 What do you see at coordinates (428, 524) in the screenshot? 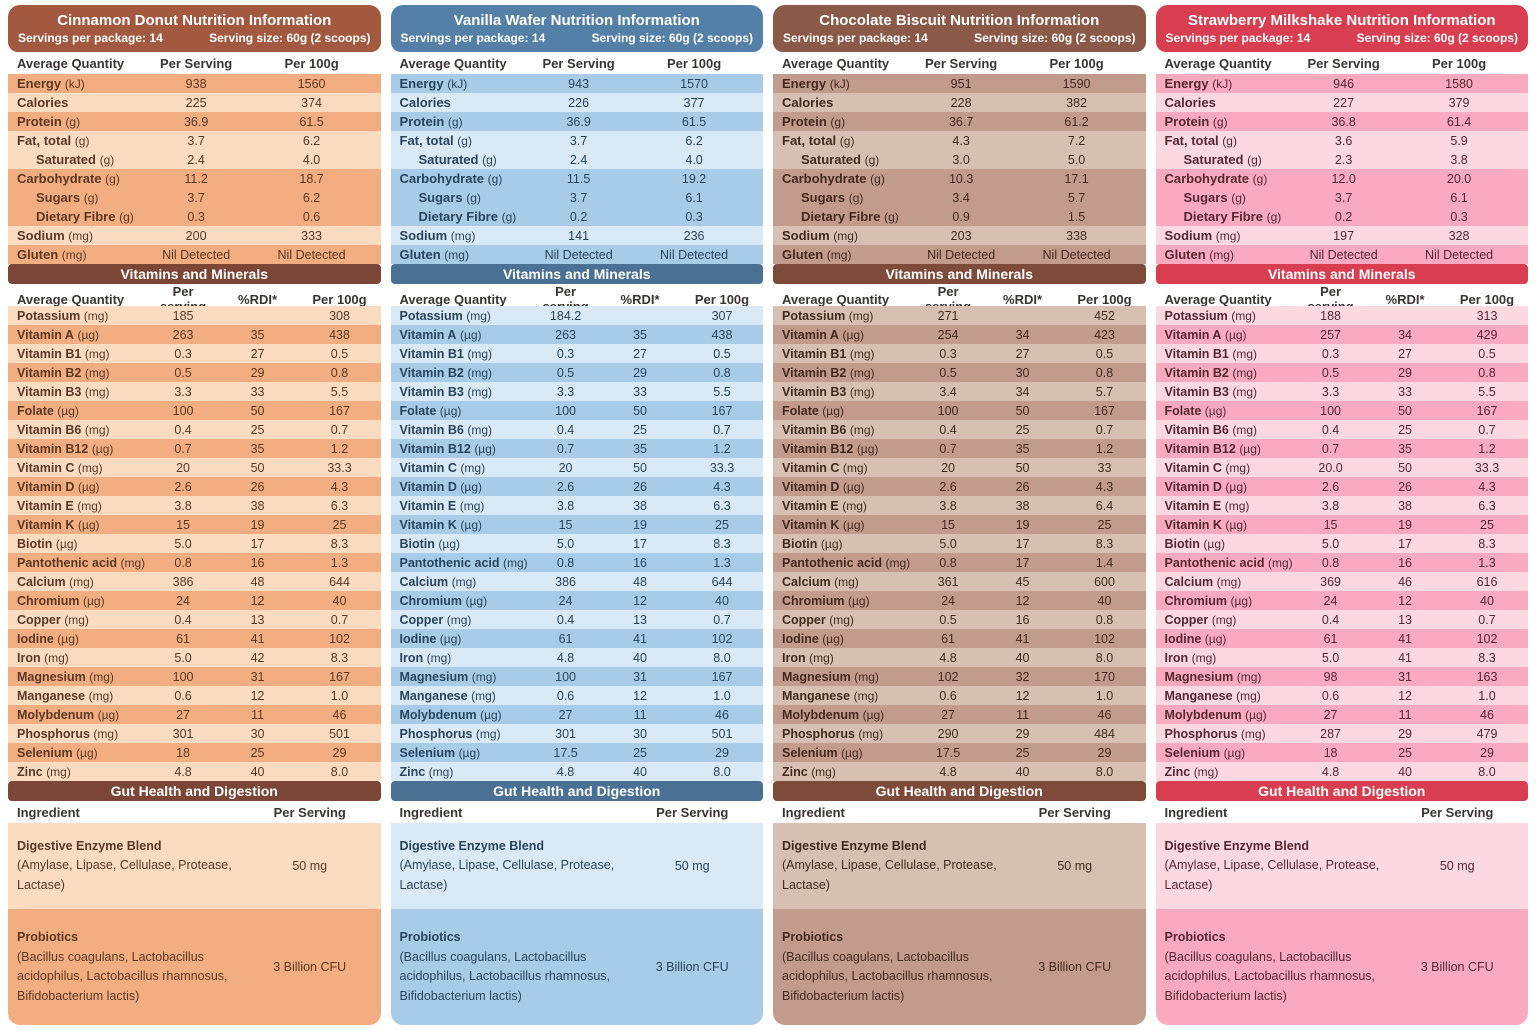
I see `vitamin-name: Vitamin K` at bounding box center [428, 524].